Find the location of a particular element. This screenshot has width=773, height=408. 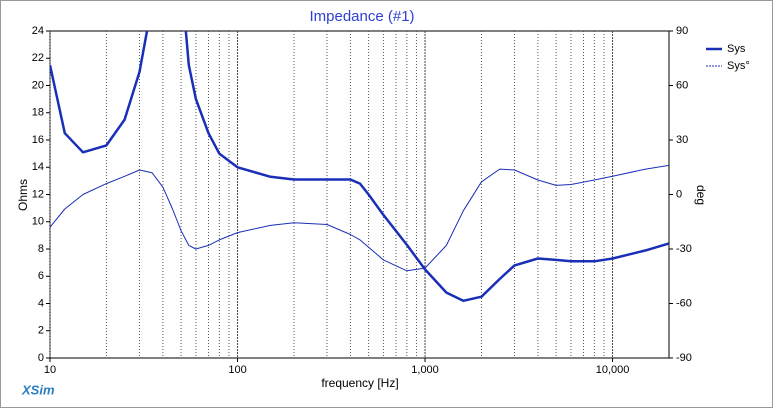

y2-tick-label: -30 is located at coordinates (684, 249).